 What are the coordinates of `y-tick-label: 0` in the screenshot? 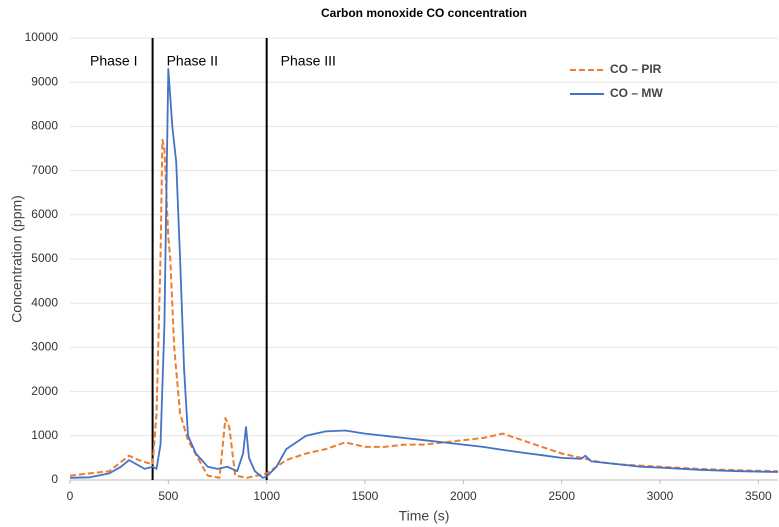 It's located at (54, 479).